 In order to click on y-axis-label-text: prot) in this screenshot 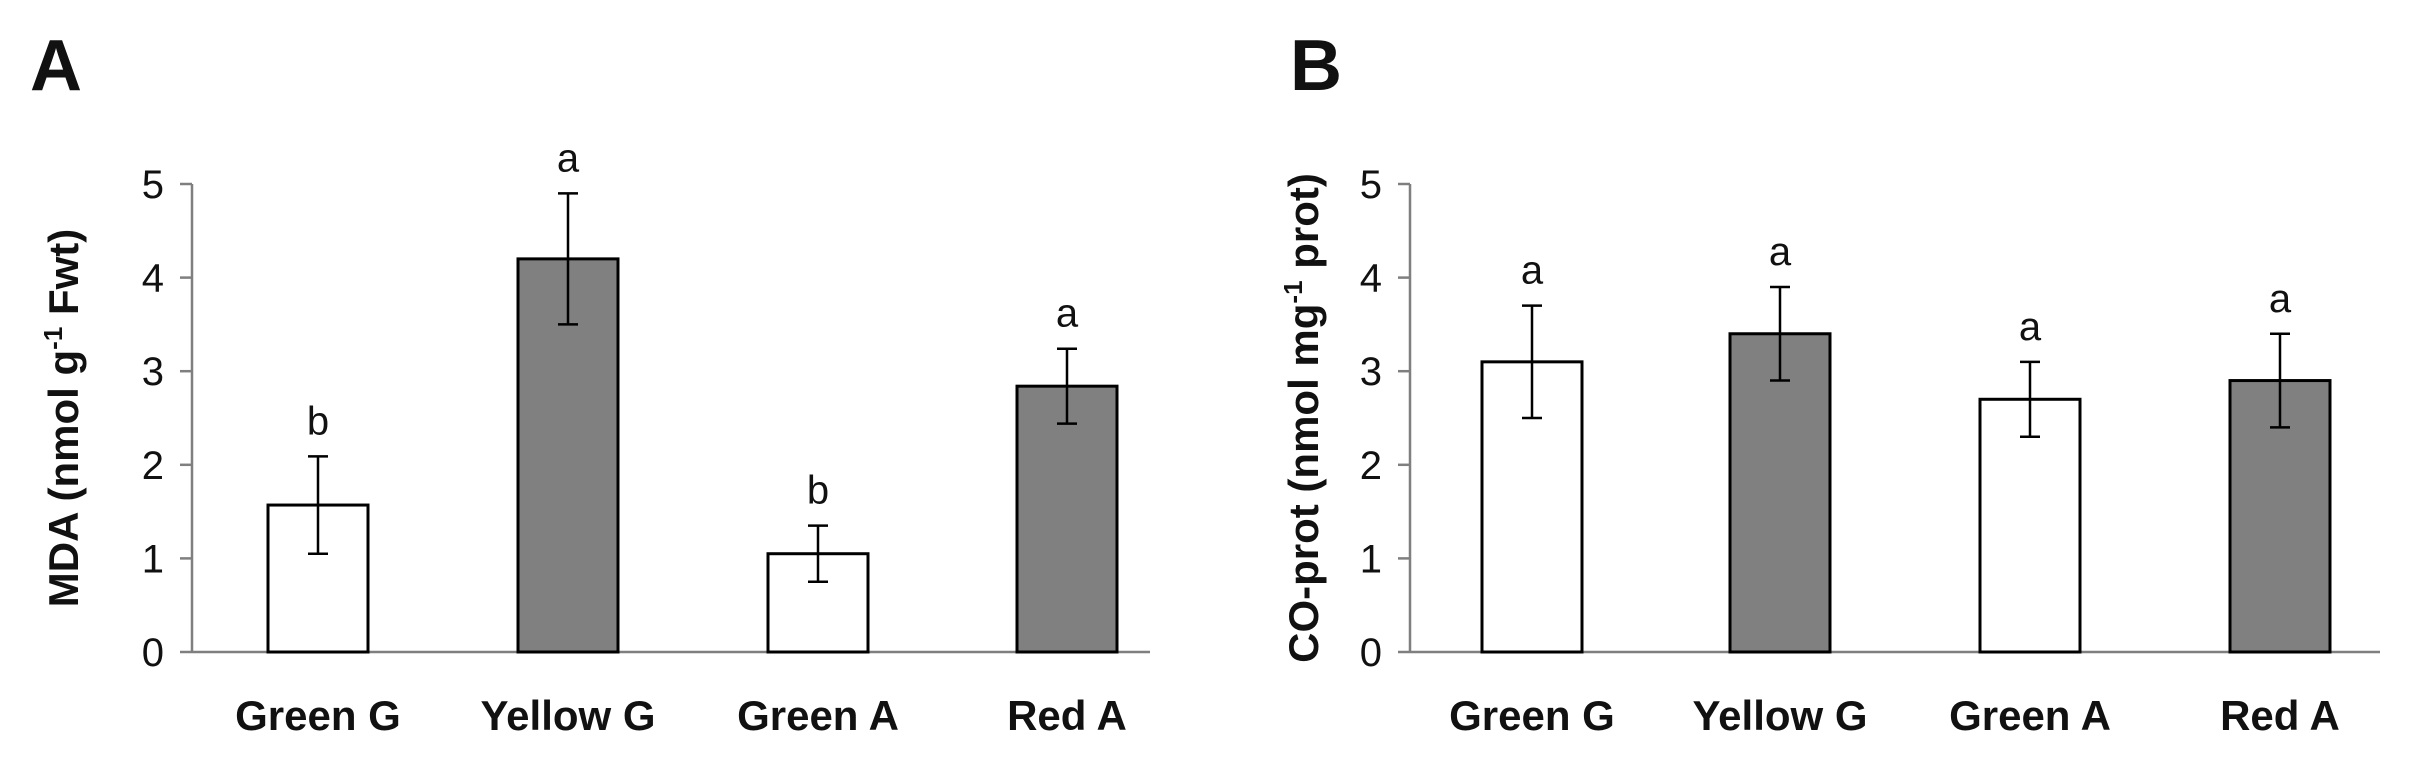, I will do `click(1303, 226)`.